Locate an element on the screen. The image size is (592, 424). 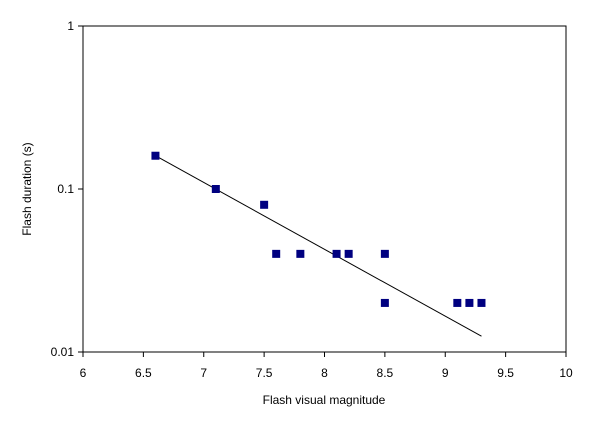
x-axis-ticks is located at coordinates (324, 354).